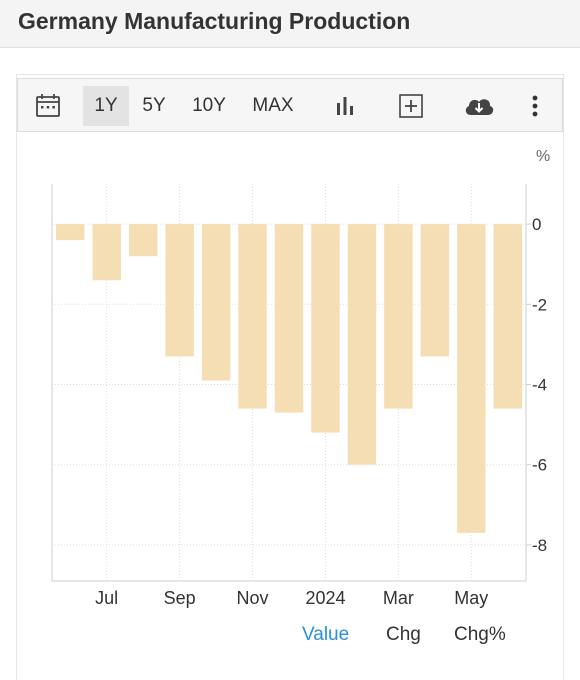 This screenshot has width=580, height=680. I want to click on y-tick-label: -6, so click(539, 465).